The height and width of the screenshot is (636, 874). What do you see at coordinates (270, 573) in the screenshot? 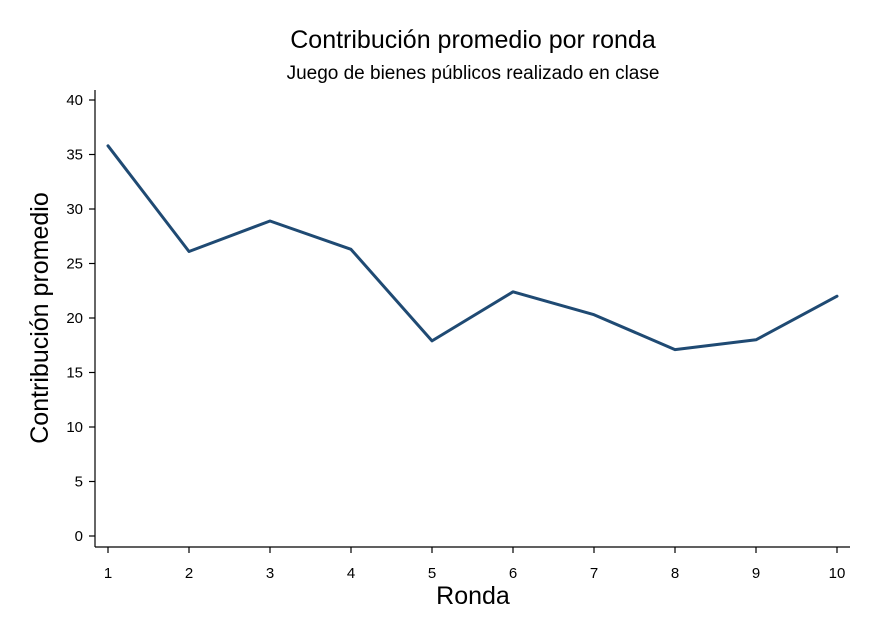
I see `x-tick-label: 3` at bounding box center [270, 573].